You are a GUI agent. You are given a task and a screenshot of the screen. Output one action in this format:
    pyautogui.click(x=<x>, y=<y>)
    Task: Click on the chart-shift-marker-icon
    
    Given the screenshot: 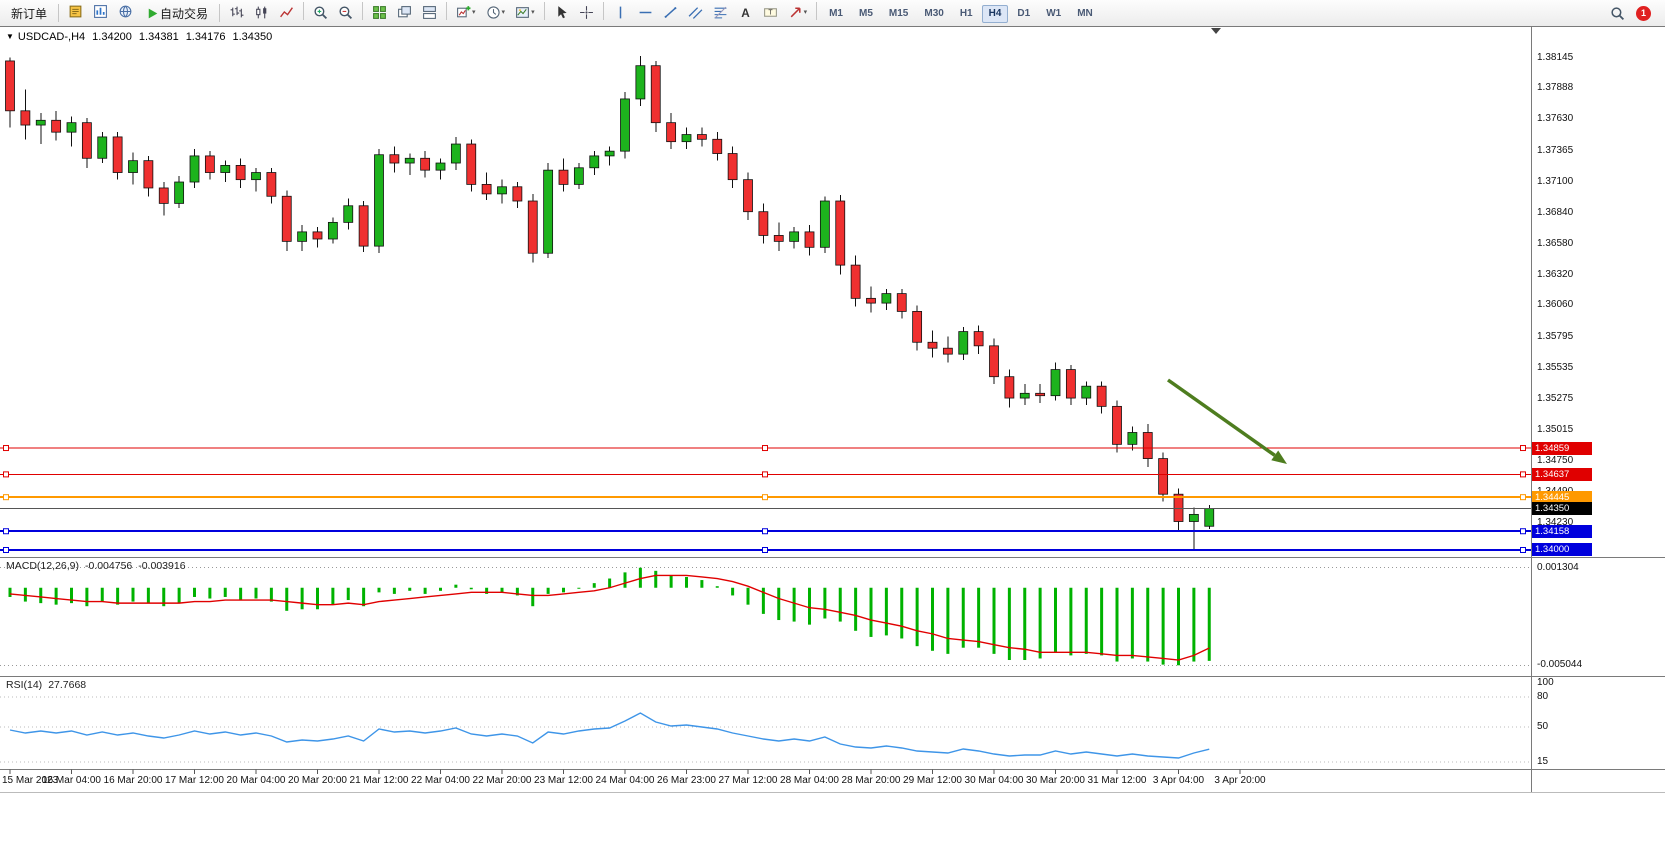 What is the action you would take?
    pyautogui.click(x=1216, y=31)
    